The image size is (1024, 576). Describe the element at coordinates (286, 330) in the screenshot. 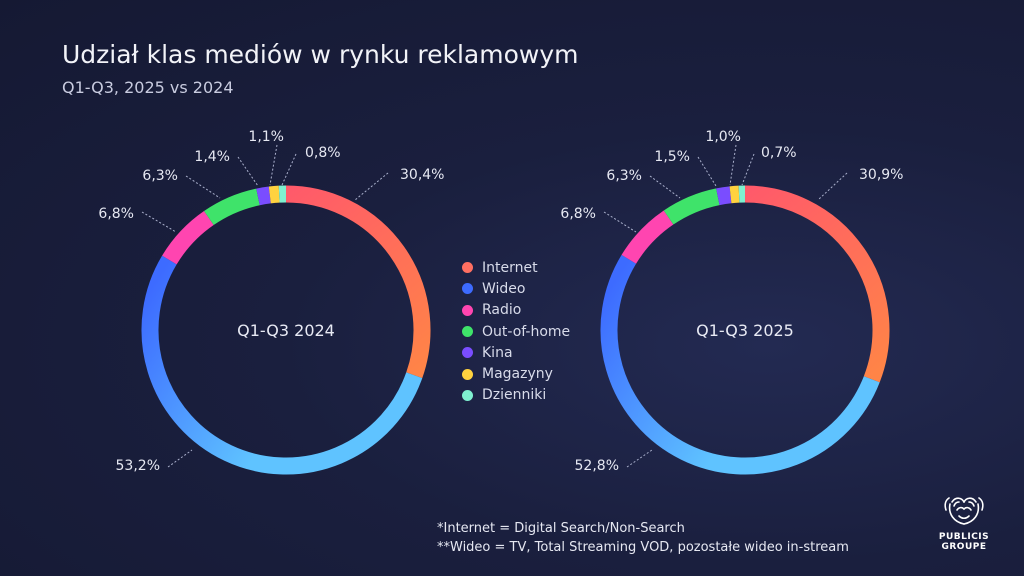

I see `donut-center-label: Q1-Q3 2024` at that location.